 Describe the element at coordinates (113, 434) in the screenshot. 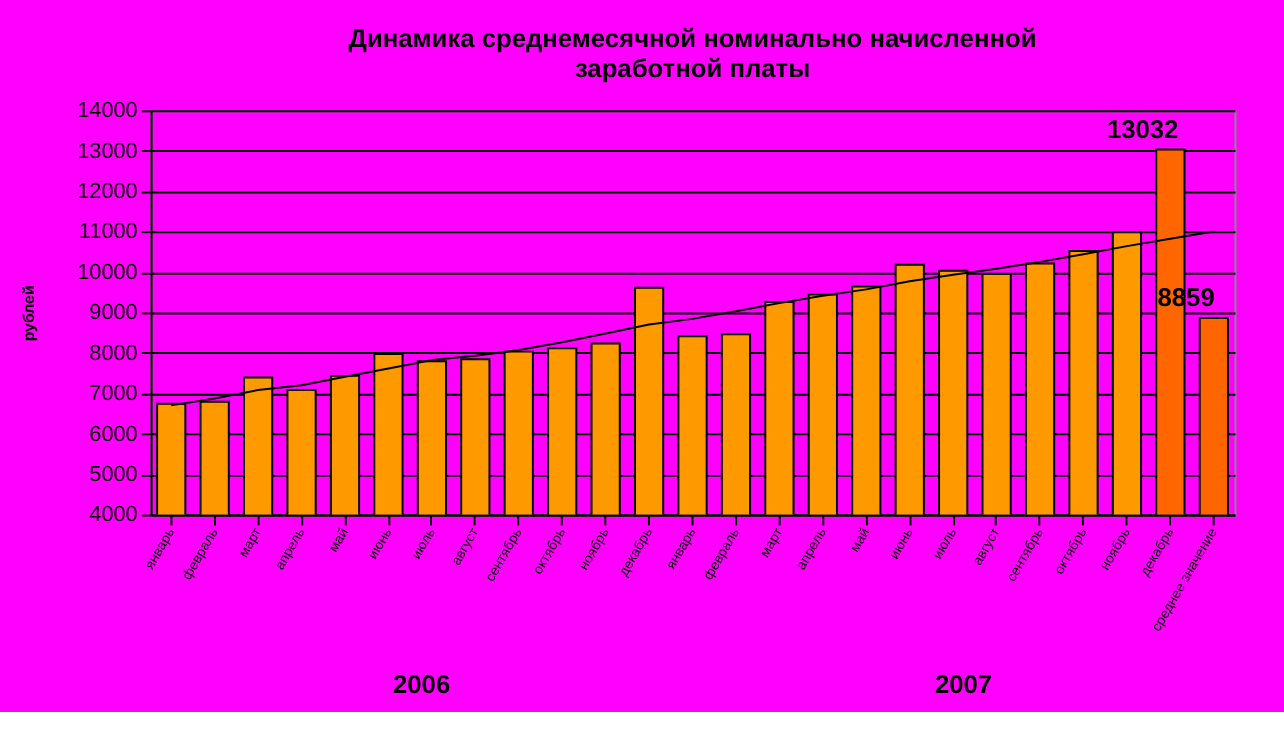

I see `y-tick-label: 6000` at that location.